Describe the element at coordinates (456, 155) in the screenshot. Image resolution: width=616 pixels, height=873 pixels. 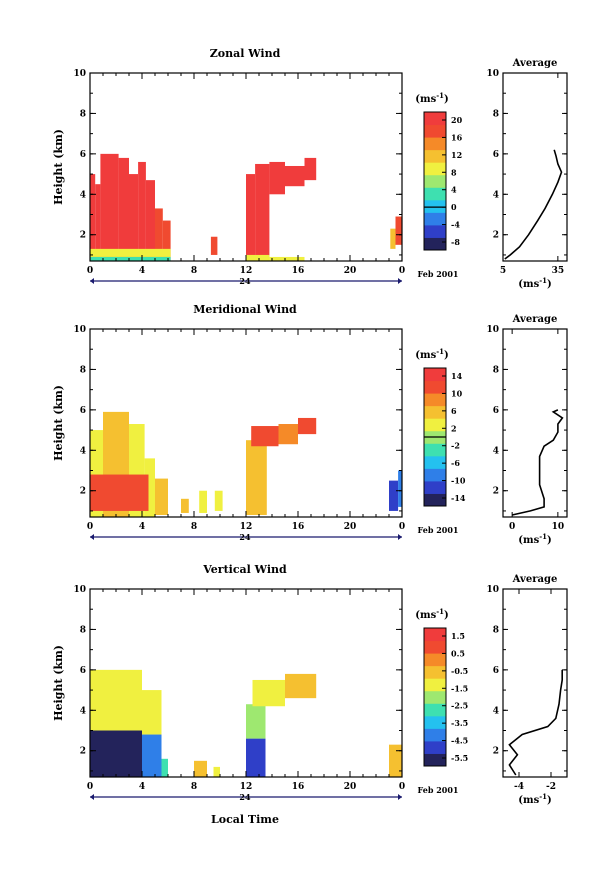
I see `colorbar-tick-label: 12` at that location.